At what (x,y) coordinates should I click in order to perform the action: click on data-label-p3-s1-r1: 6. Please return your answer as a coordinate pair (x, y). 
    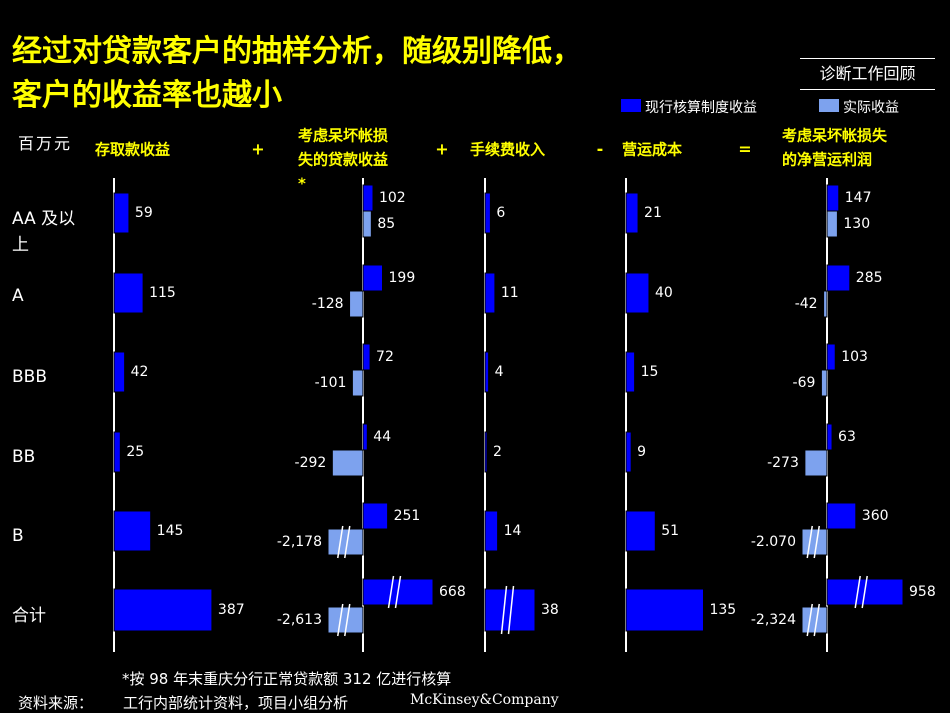
    Looking at the image, I should click on (500, 213).